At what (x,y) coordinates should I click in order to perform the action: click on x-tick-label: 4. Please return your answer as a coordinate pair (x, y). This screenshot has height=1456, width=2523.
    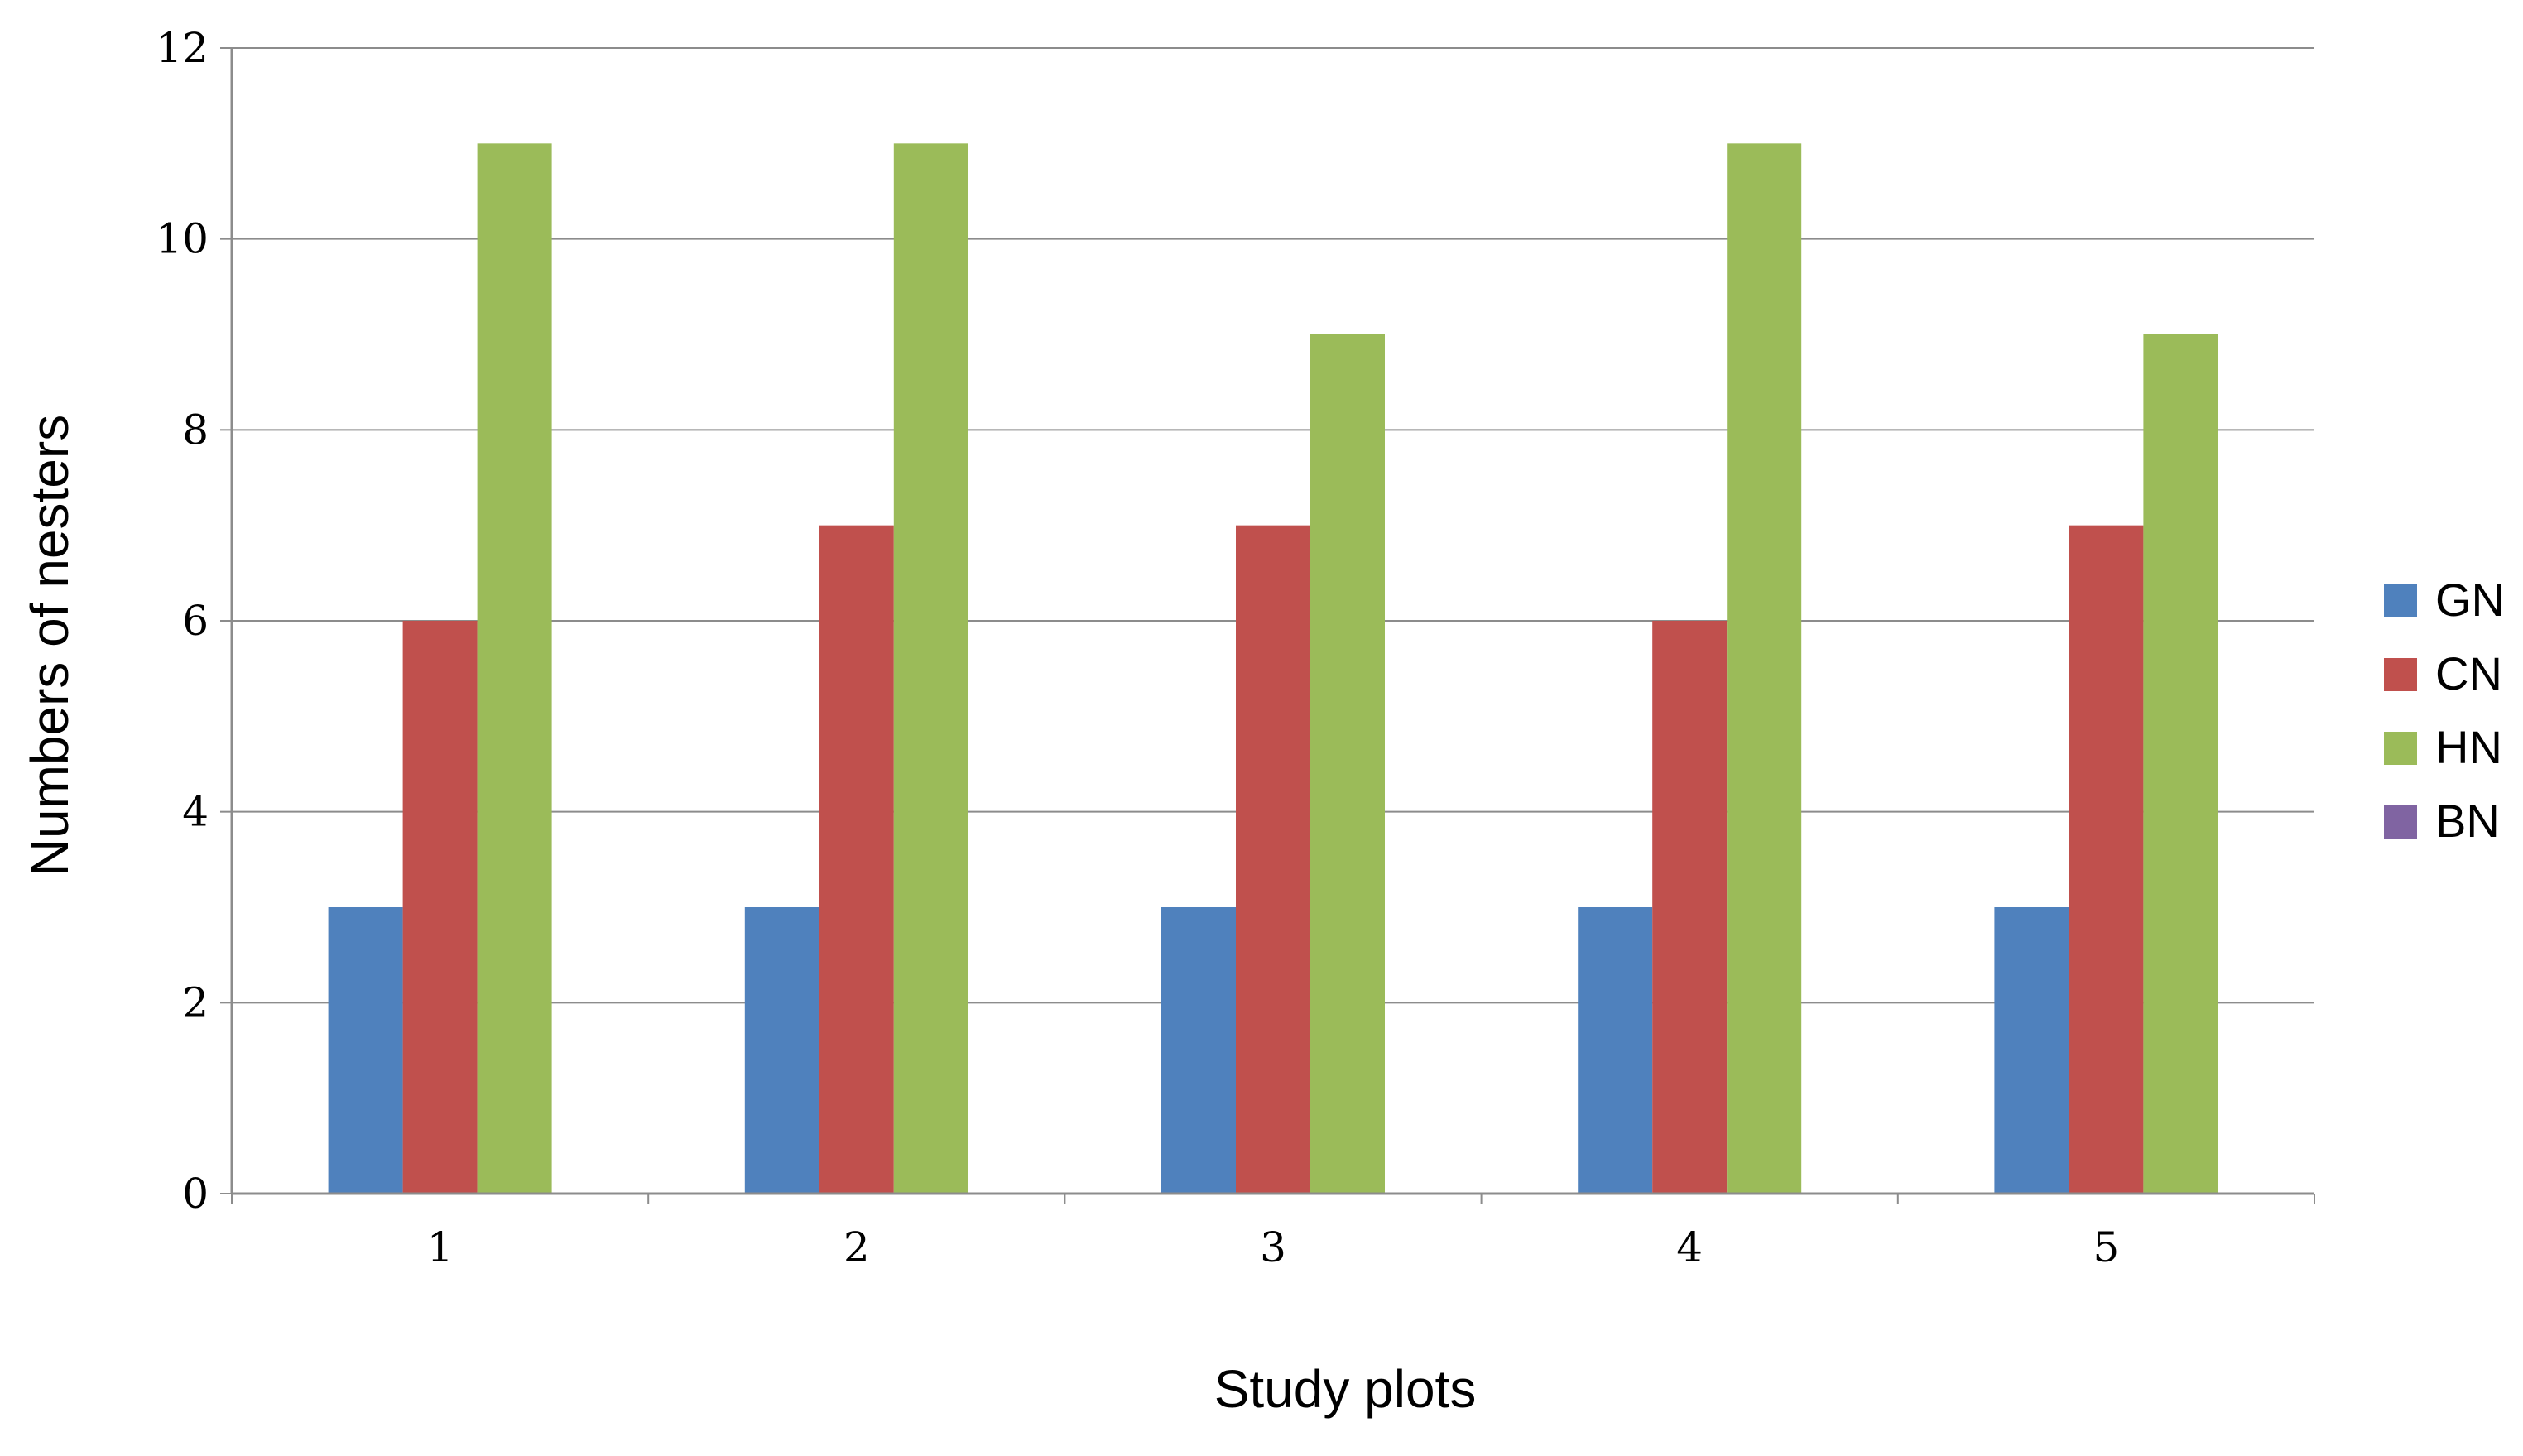
    Looking at the image, I should click on (1689, 1247).